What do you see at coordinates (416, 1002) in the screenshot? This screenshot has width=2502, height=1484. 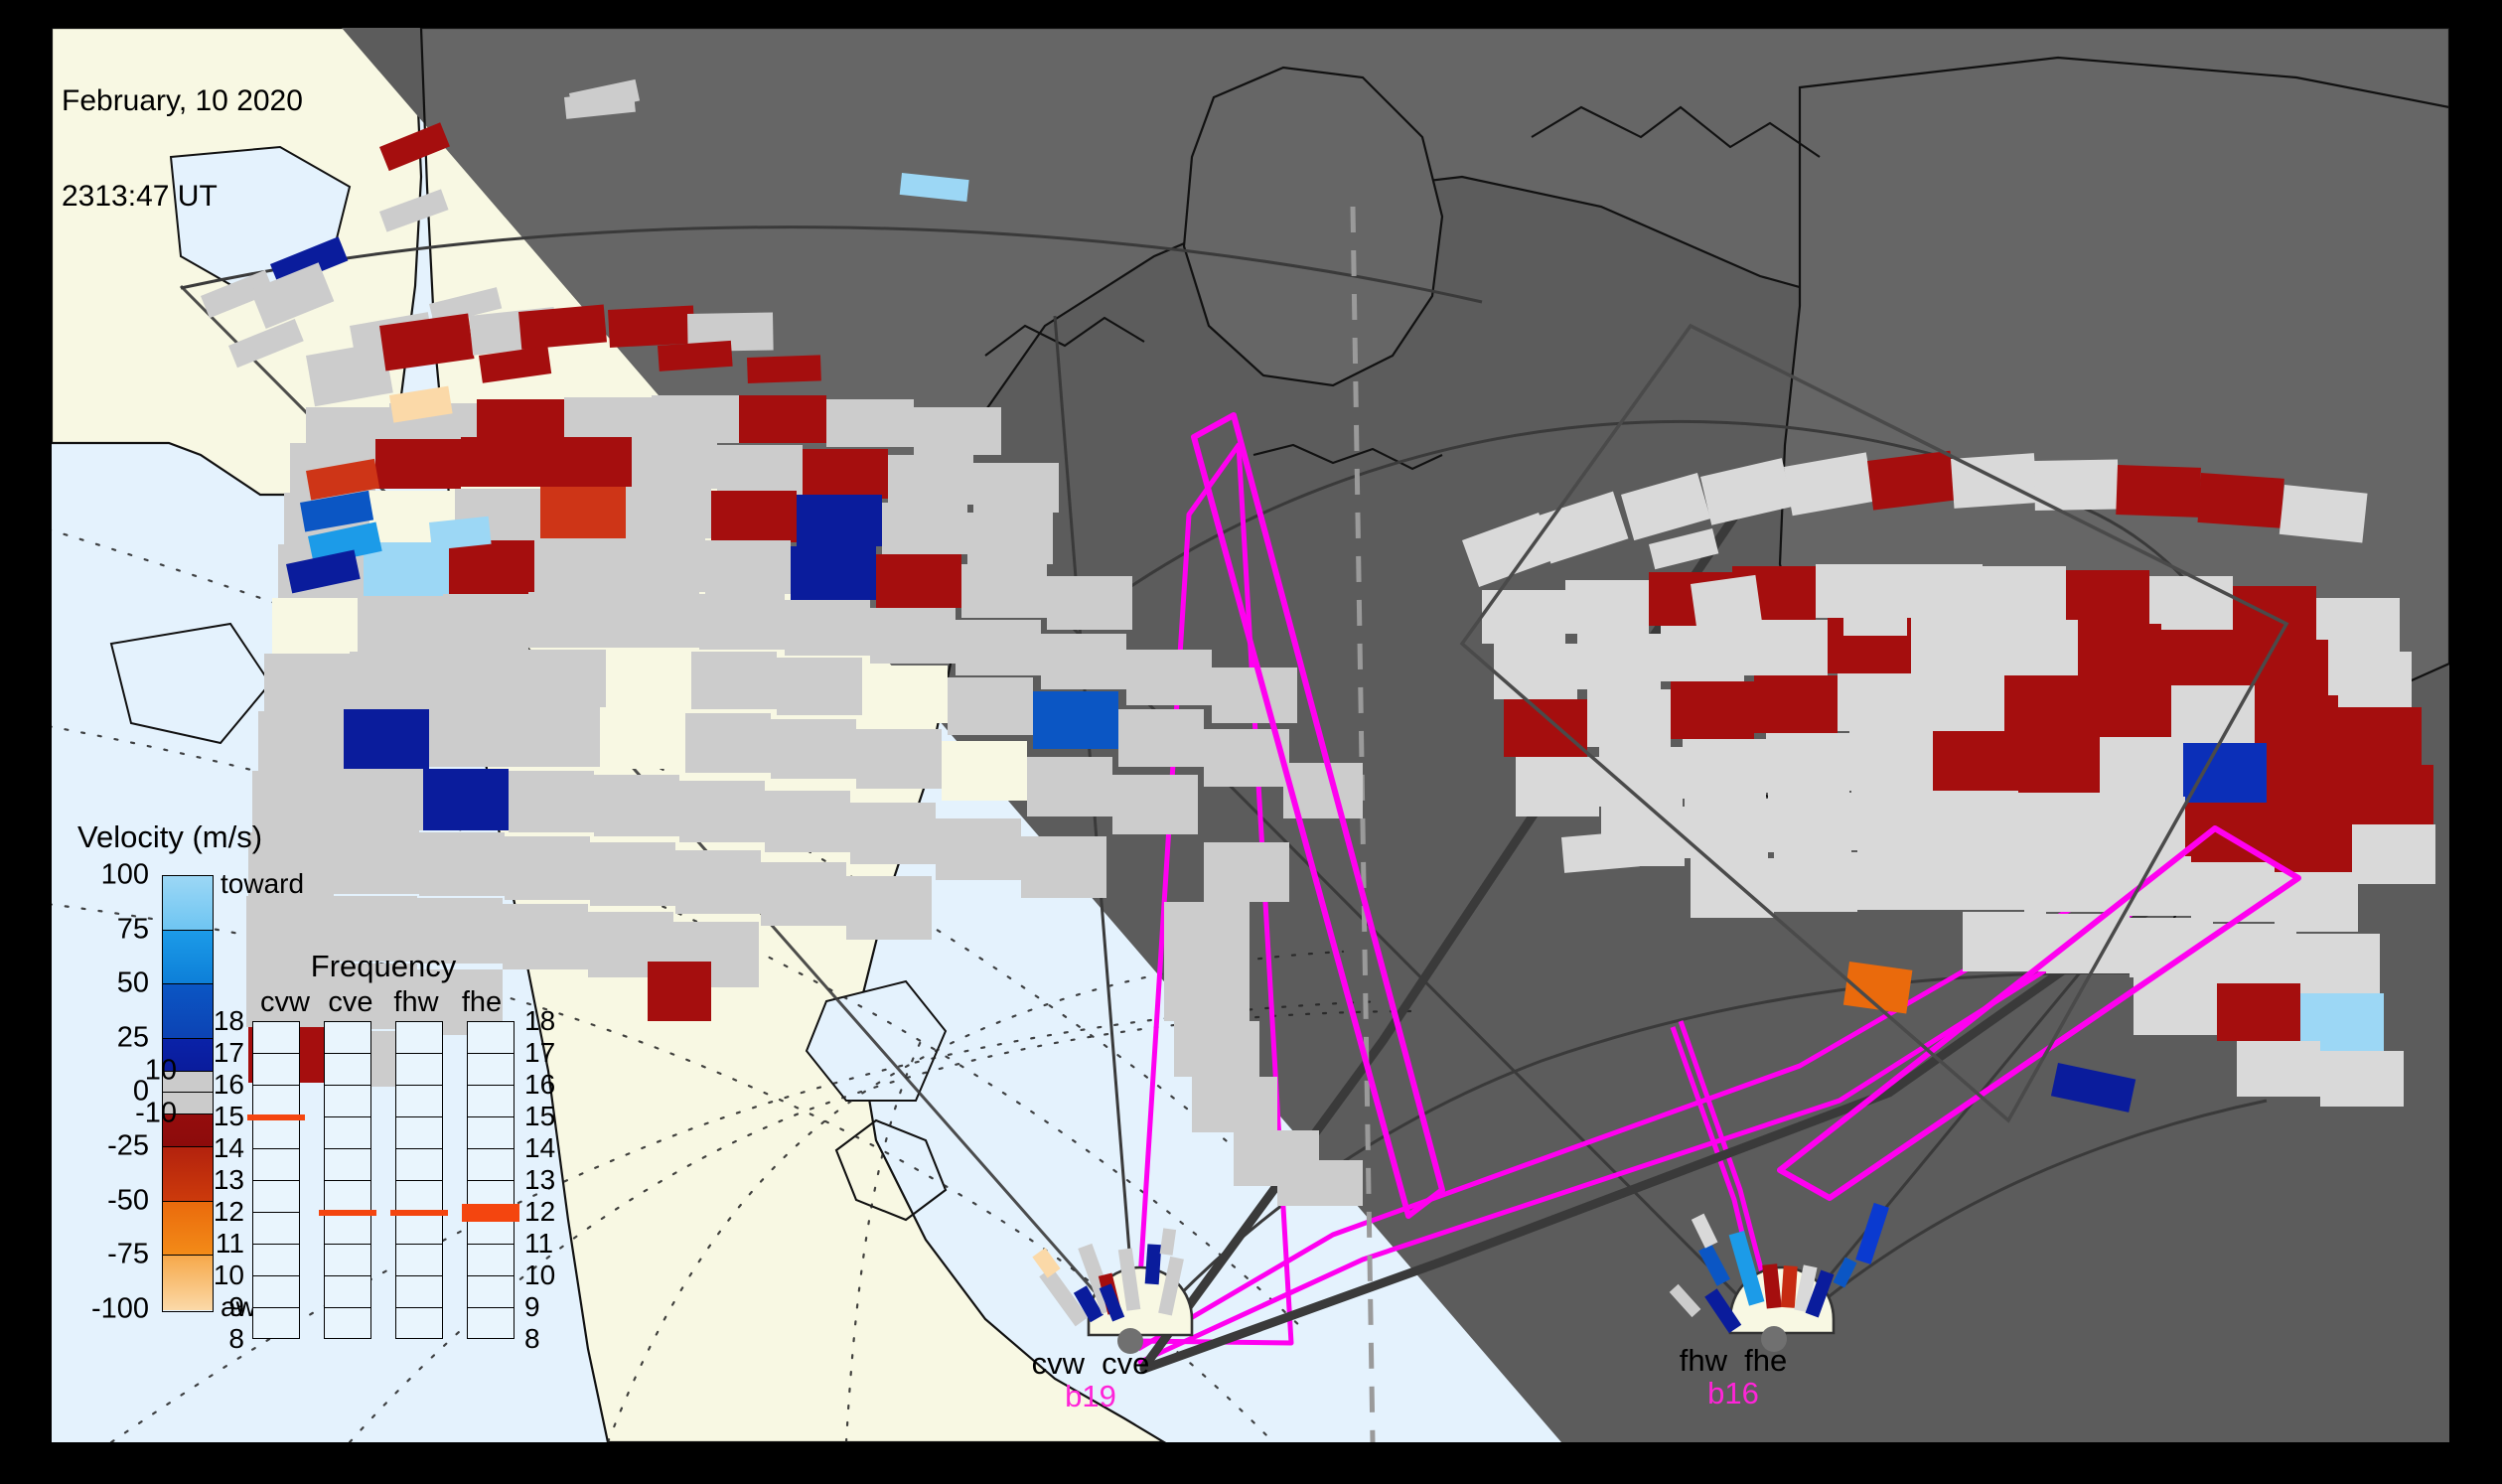 I see `frequency-column-header: fhw` at bounding box center [416, 1002].